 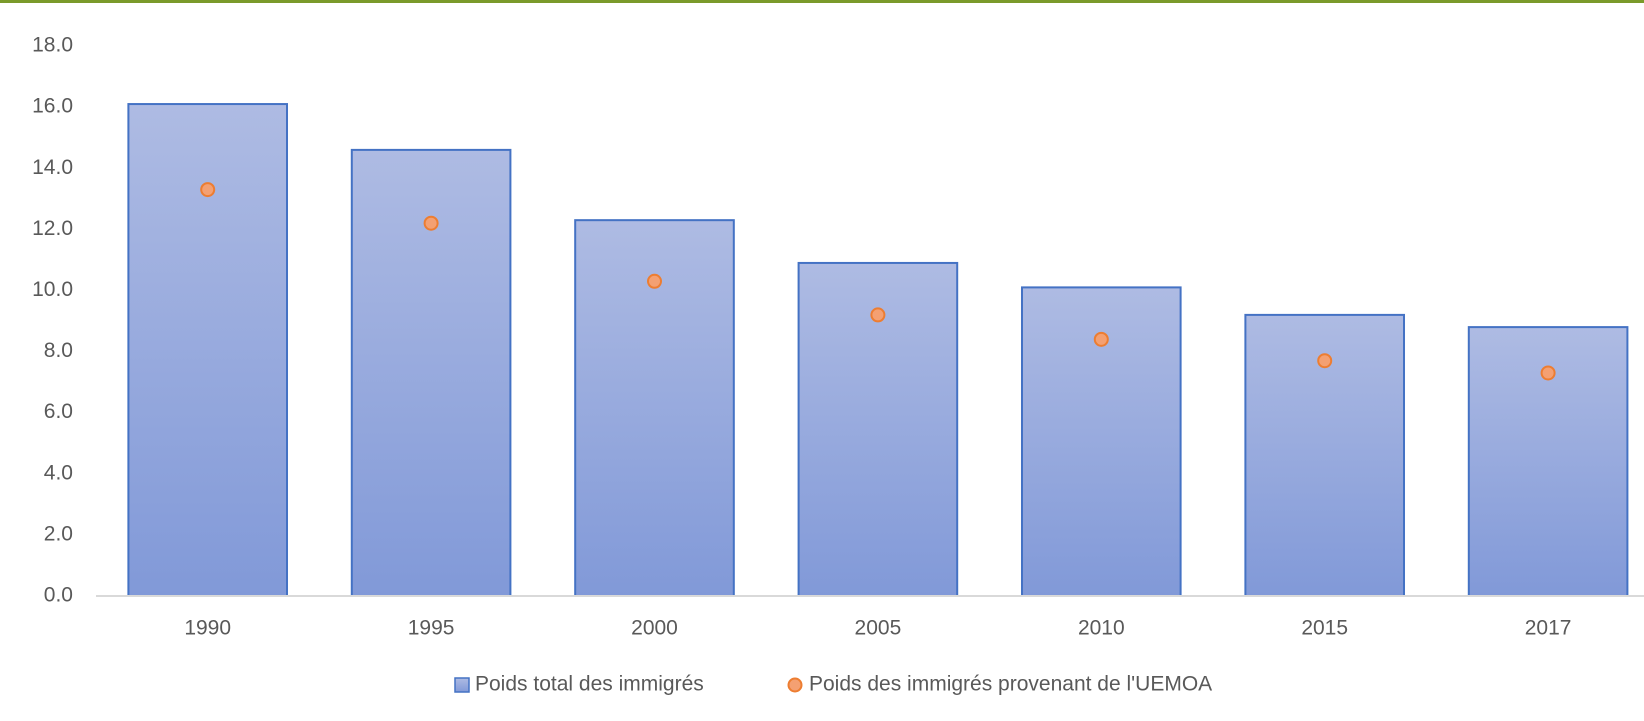 What do you see at coordinates (878, 628) in the screenshot?
I see `x-tick-label: 2005` at bounding box center [878, 628].